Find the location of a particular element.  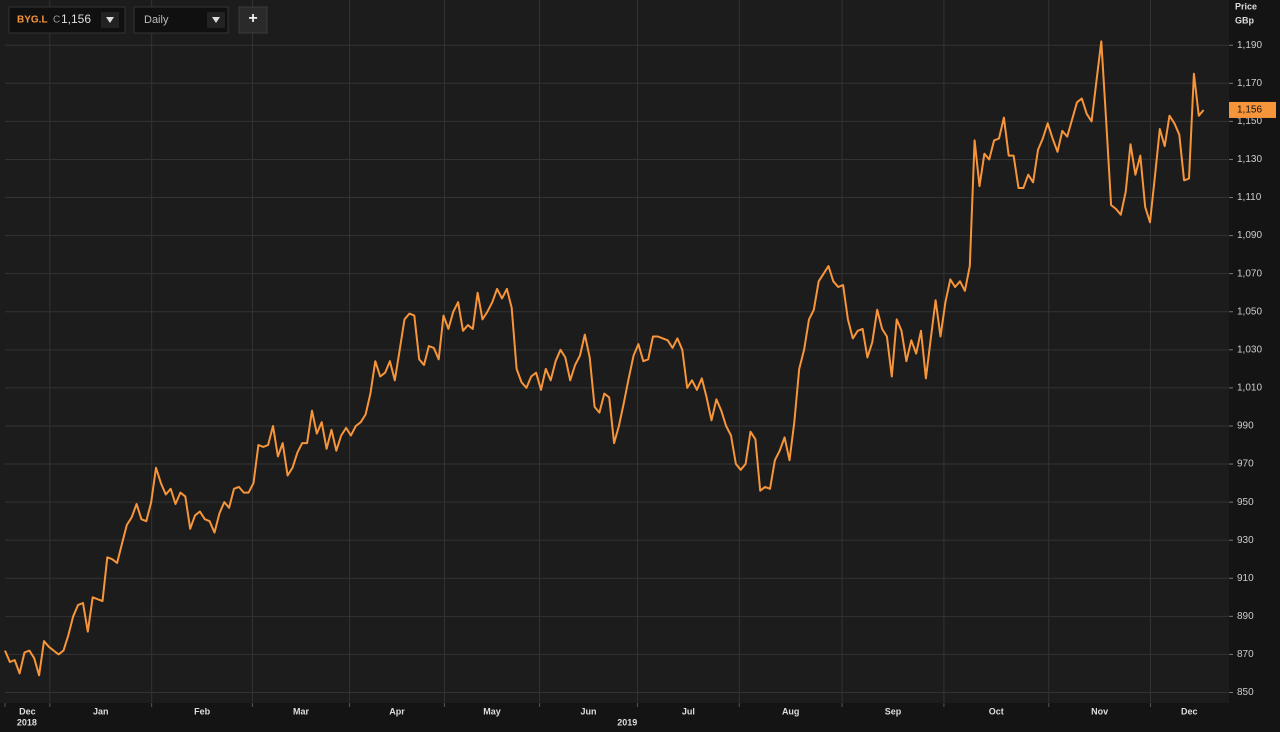

x-tick-label: Feb is located at coordinates (202, 711).